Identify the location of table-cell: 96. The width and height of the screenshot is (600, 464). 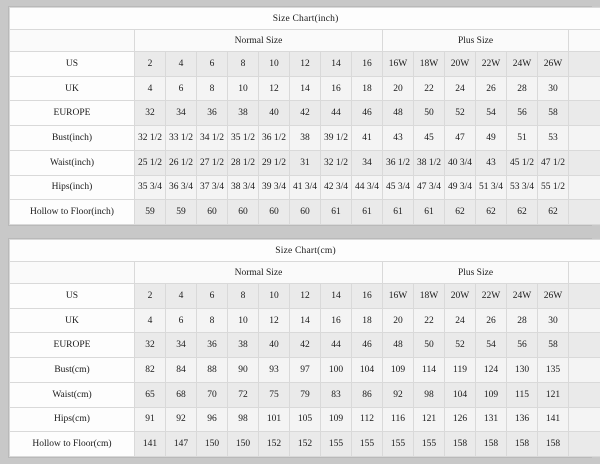
(212, 419).